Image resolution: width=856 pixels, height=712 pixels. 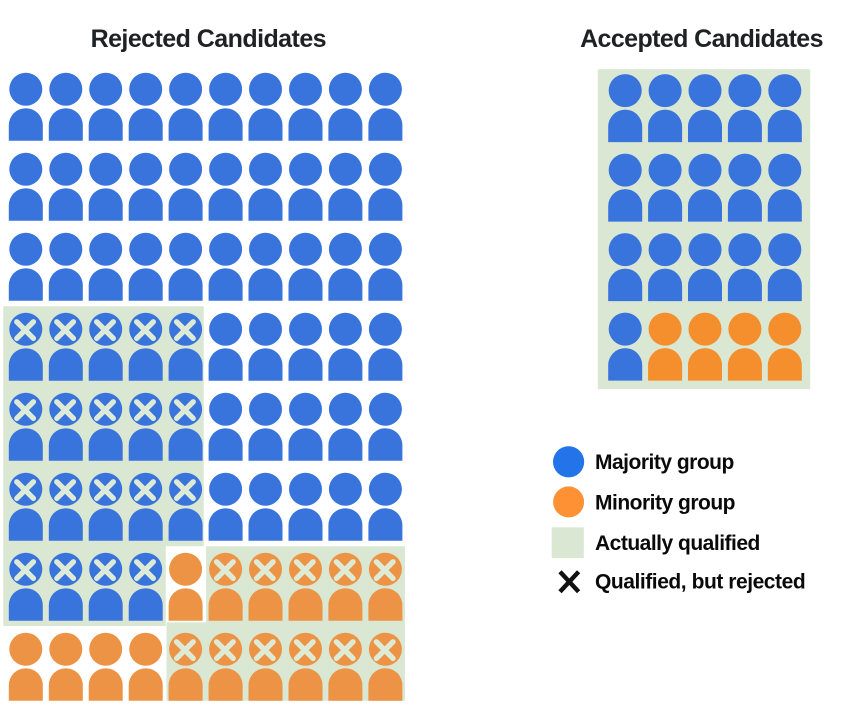 I want to click on svg-text: Accepted Candidates, so click(x=701, y=39).